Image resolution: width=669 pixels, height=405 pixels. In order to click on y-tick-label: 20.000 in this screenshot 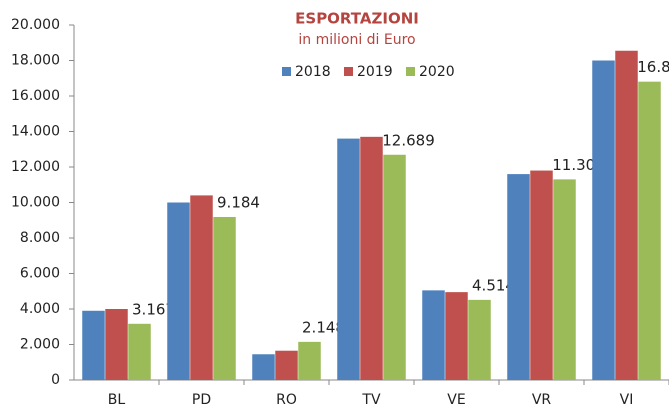, I will do `click(35, 25)`.